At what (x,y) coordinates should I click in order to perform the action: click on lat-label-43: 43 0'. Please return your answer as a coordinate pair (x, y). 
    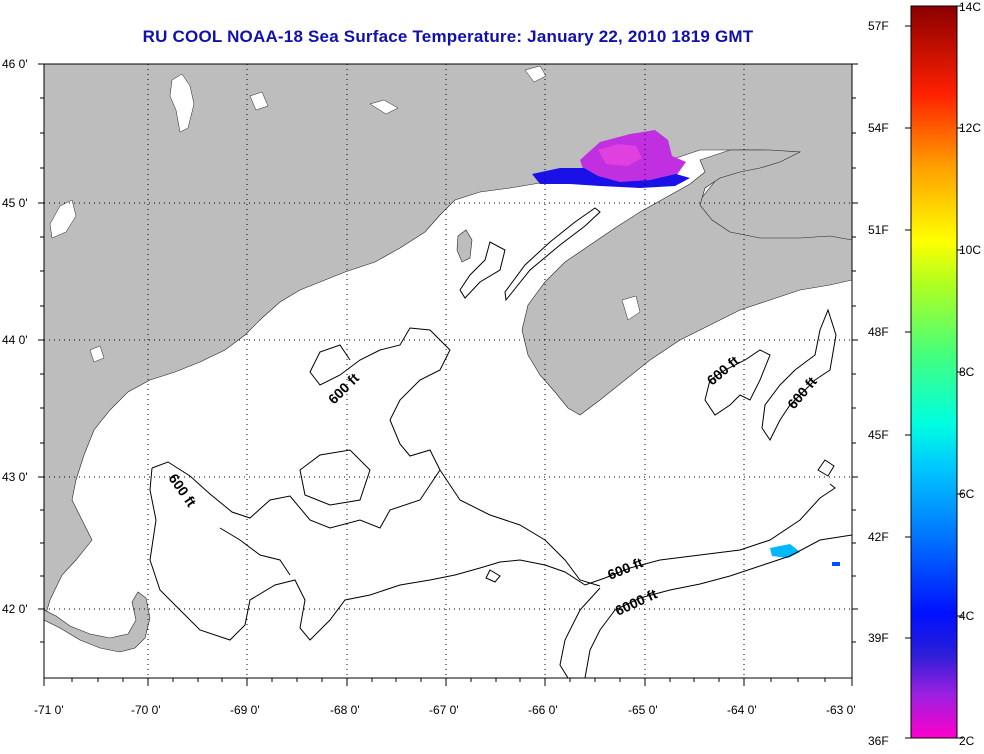
    Looking at the image, I should click on (15, 477).